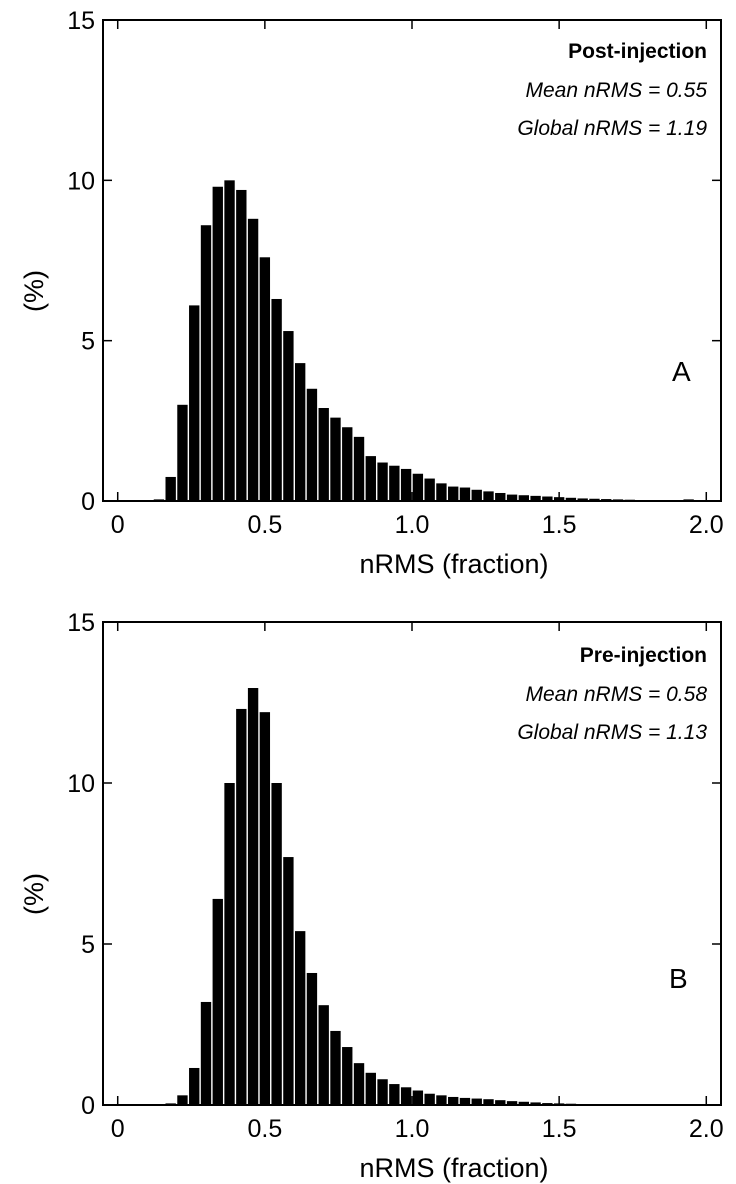  What do you see at coordinates (453, 1168) in the screenshot?
I see `panel-b-xlabel: nRMS (fraction)` at bounding box center [453, 1168].